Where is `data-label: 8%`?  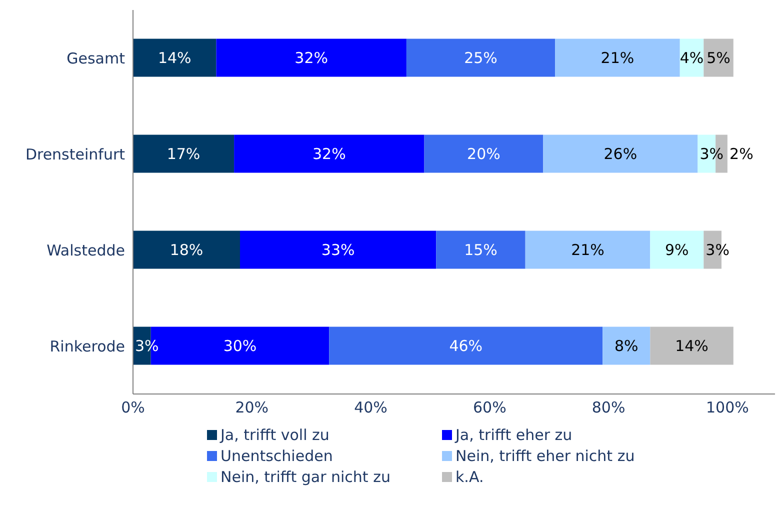
data-label: 8% is located at coordinates (626, 346).